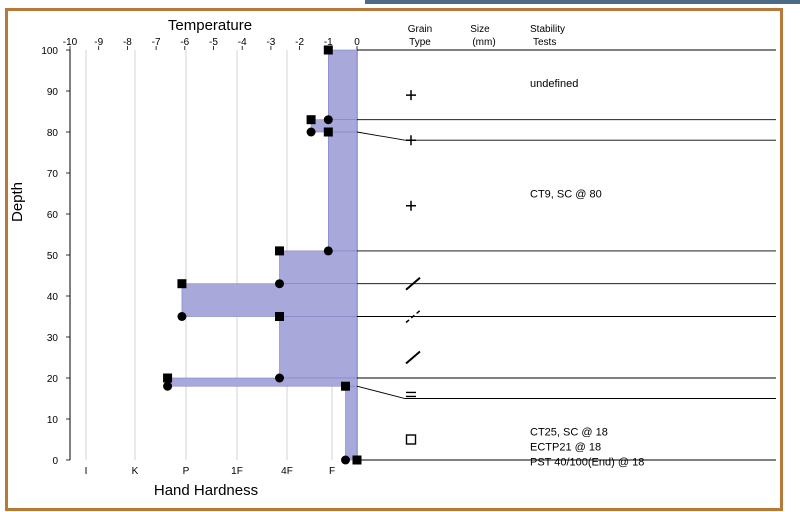 The image size is (800, 512). What do you see at coordinates (413, 316) in the screenshot?
I see `grain-dashed-slash-icon` at bounding box center [413, 316].